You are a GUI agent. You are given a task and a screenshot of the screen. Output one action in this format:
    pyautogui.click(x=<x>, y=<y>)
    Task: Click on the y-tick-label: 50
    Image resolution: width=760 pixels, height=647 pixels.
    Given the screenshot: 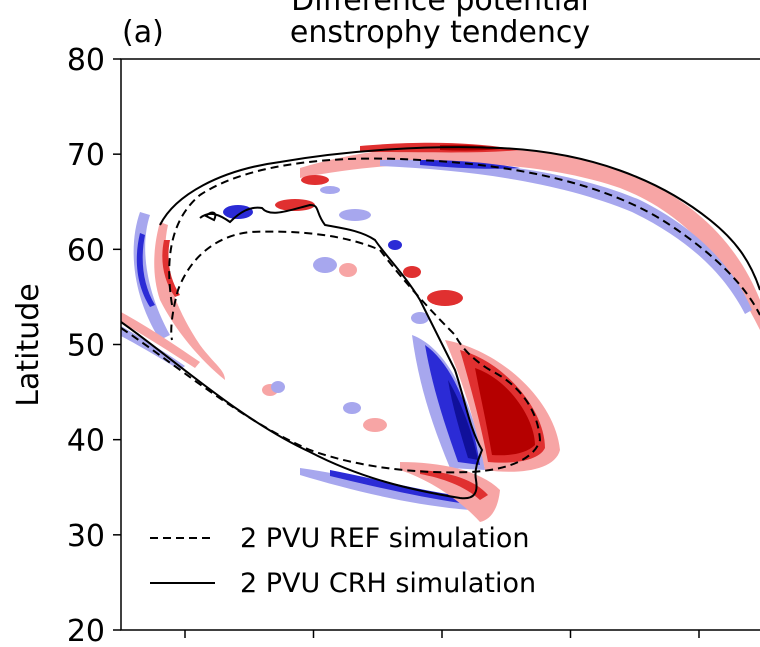 What is the action you would take?
    pyautogui.click(x=86, y=346)
    